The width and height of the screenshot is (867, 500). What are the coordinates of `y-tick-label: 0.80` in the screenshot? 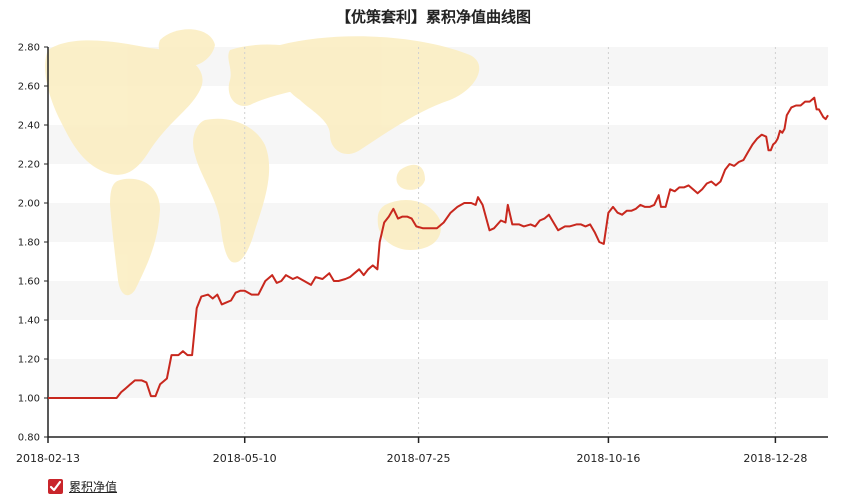 It's located at (29, 438).